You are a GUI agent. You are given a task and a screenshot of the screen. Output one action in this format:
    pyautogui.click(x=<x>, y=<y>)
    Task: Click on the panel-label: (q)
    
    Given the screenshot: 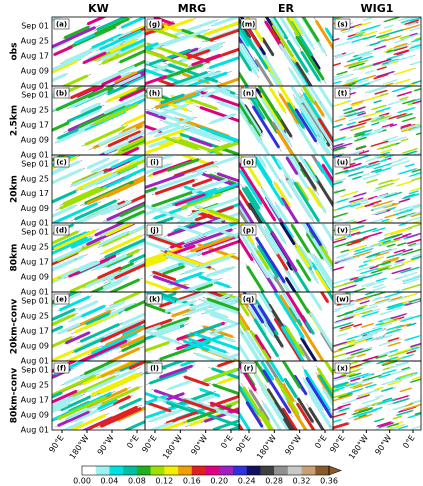 What is the action you would take?
    pyautogui.click(x=248, y=300)
    